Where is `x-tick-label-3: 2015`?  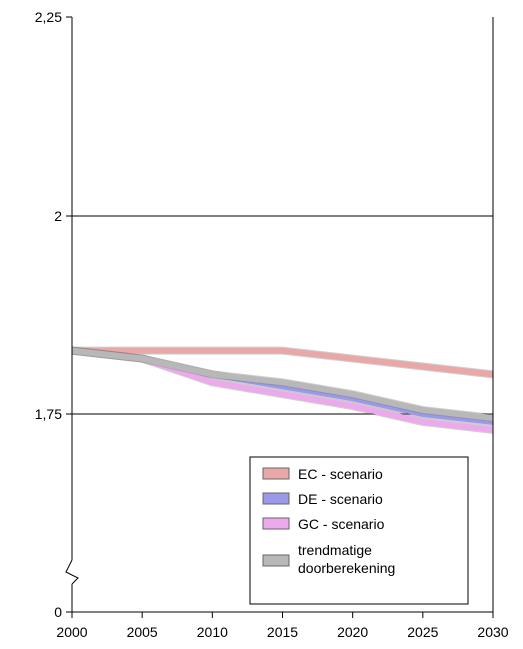 x-tick-label-3: 2015 is located at coordinates (282, 632).